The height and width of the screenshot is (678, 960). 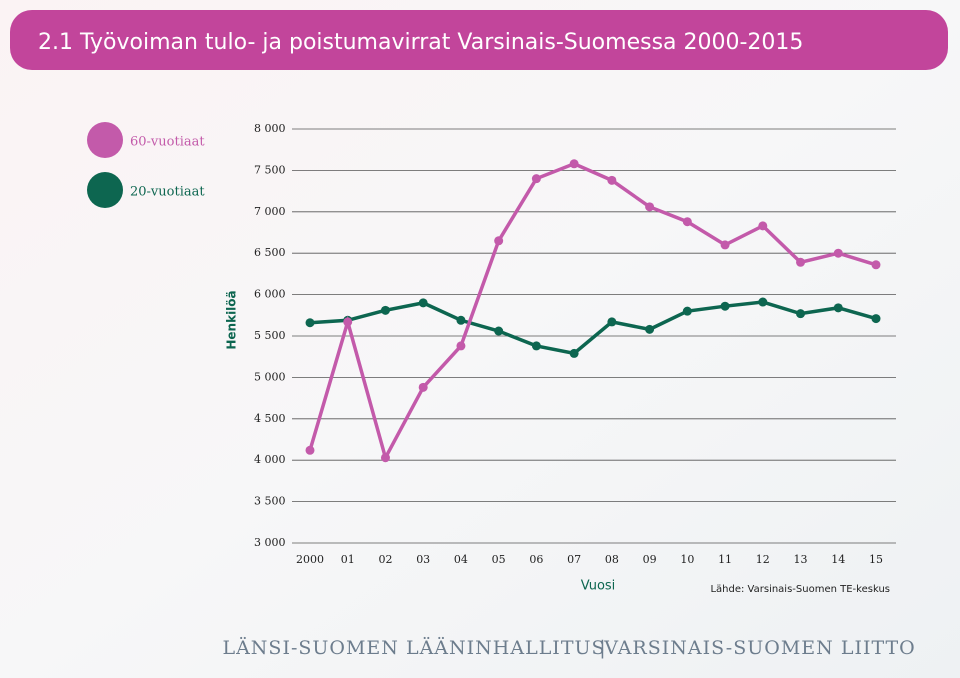 What do you see at coordinates (876, 559) in the screenshot?
I see `x-tick-label: 15` at bounding box center [876, 559].